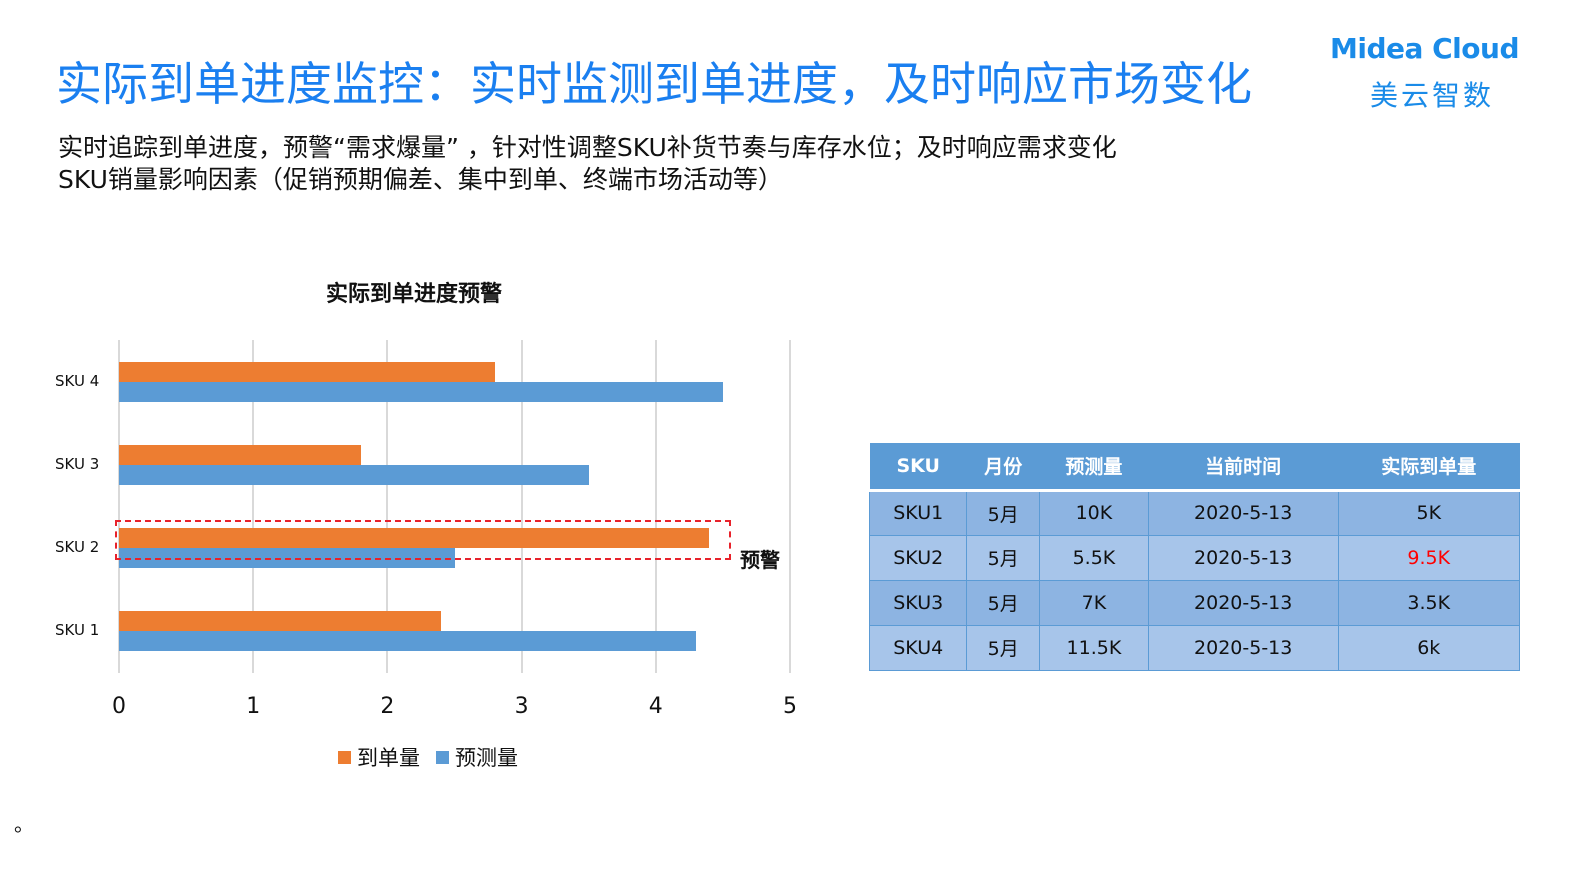 This screenshot has width=1587, height=892. What do you see at coordinates (521, 706) in the screenshot?
I see `x-tick-label: 3` at bounding box center [521, 706].